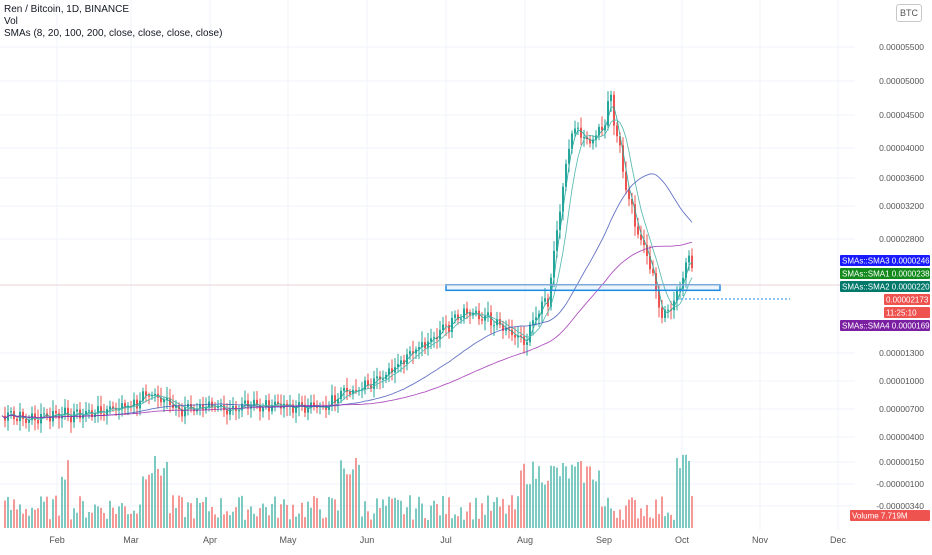 Image resolution: width=932 pixels, height=555 pixels. I want to click on x-tick-label: Nov, so click(760, 540).